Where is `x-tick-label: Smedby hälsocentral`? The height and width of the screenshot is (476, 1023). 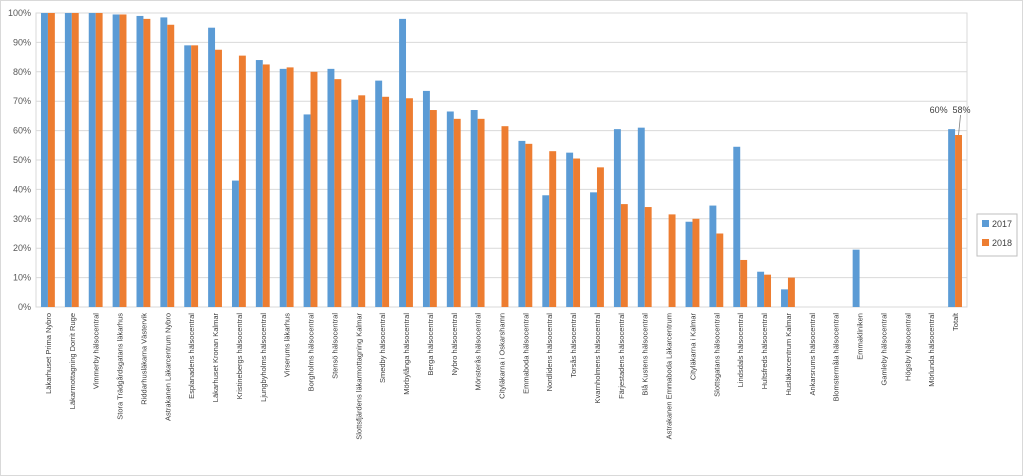 x-tick-label: Smedby hälsocentral is located at coordinates (382, 348).